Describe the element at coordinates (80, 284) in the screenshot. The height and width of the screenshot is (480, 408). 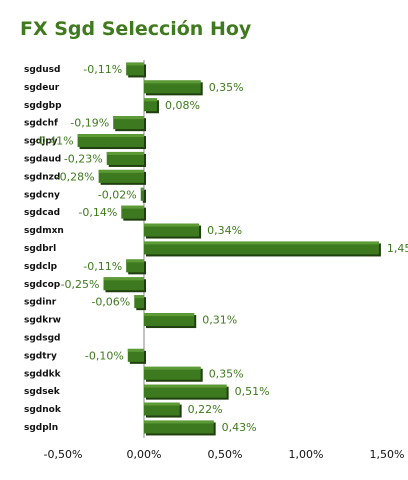
I see `value-label: -0,25%` at that location.